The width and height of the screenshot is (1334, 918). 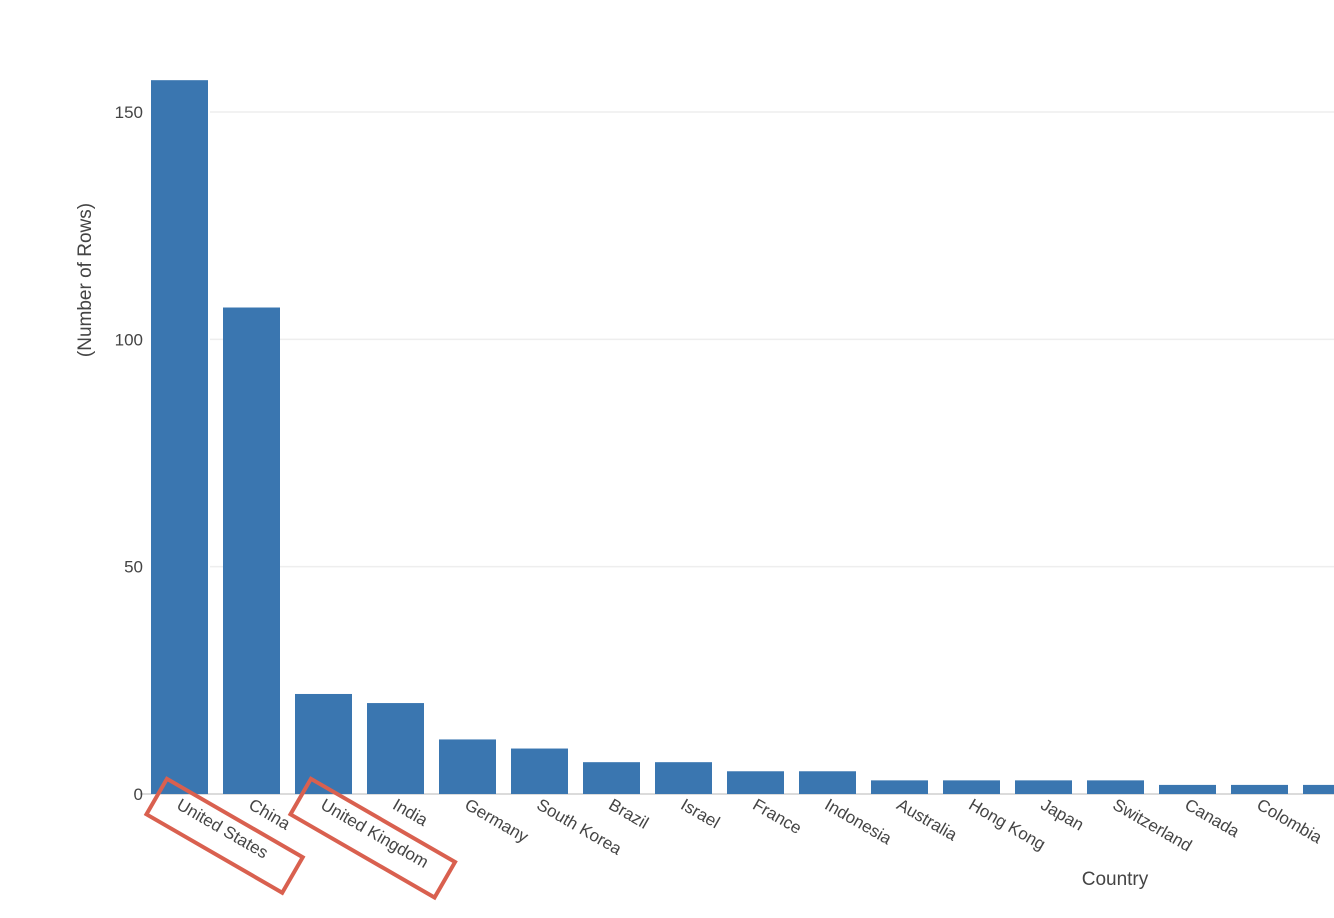 What do you see at coordinates (1213, 818) in the screenshot?
I see `x-tick-canada: Canada` at bounding box center [1213, 818].